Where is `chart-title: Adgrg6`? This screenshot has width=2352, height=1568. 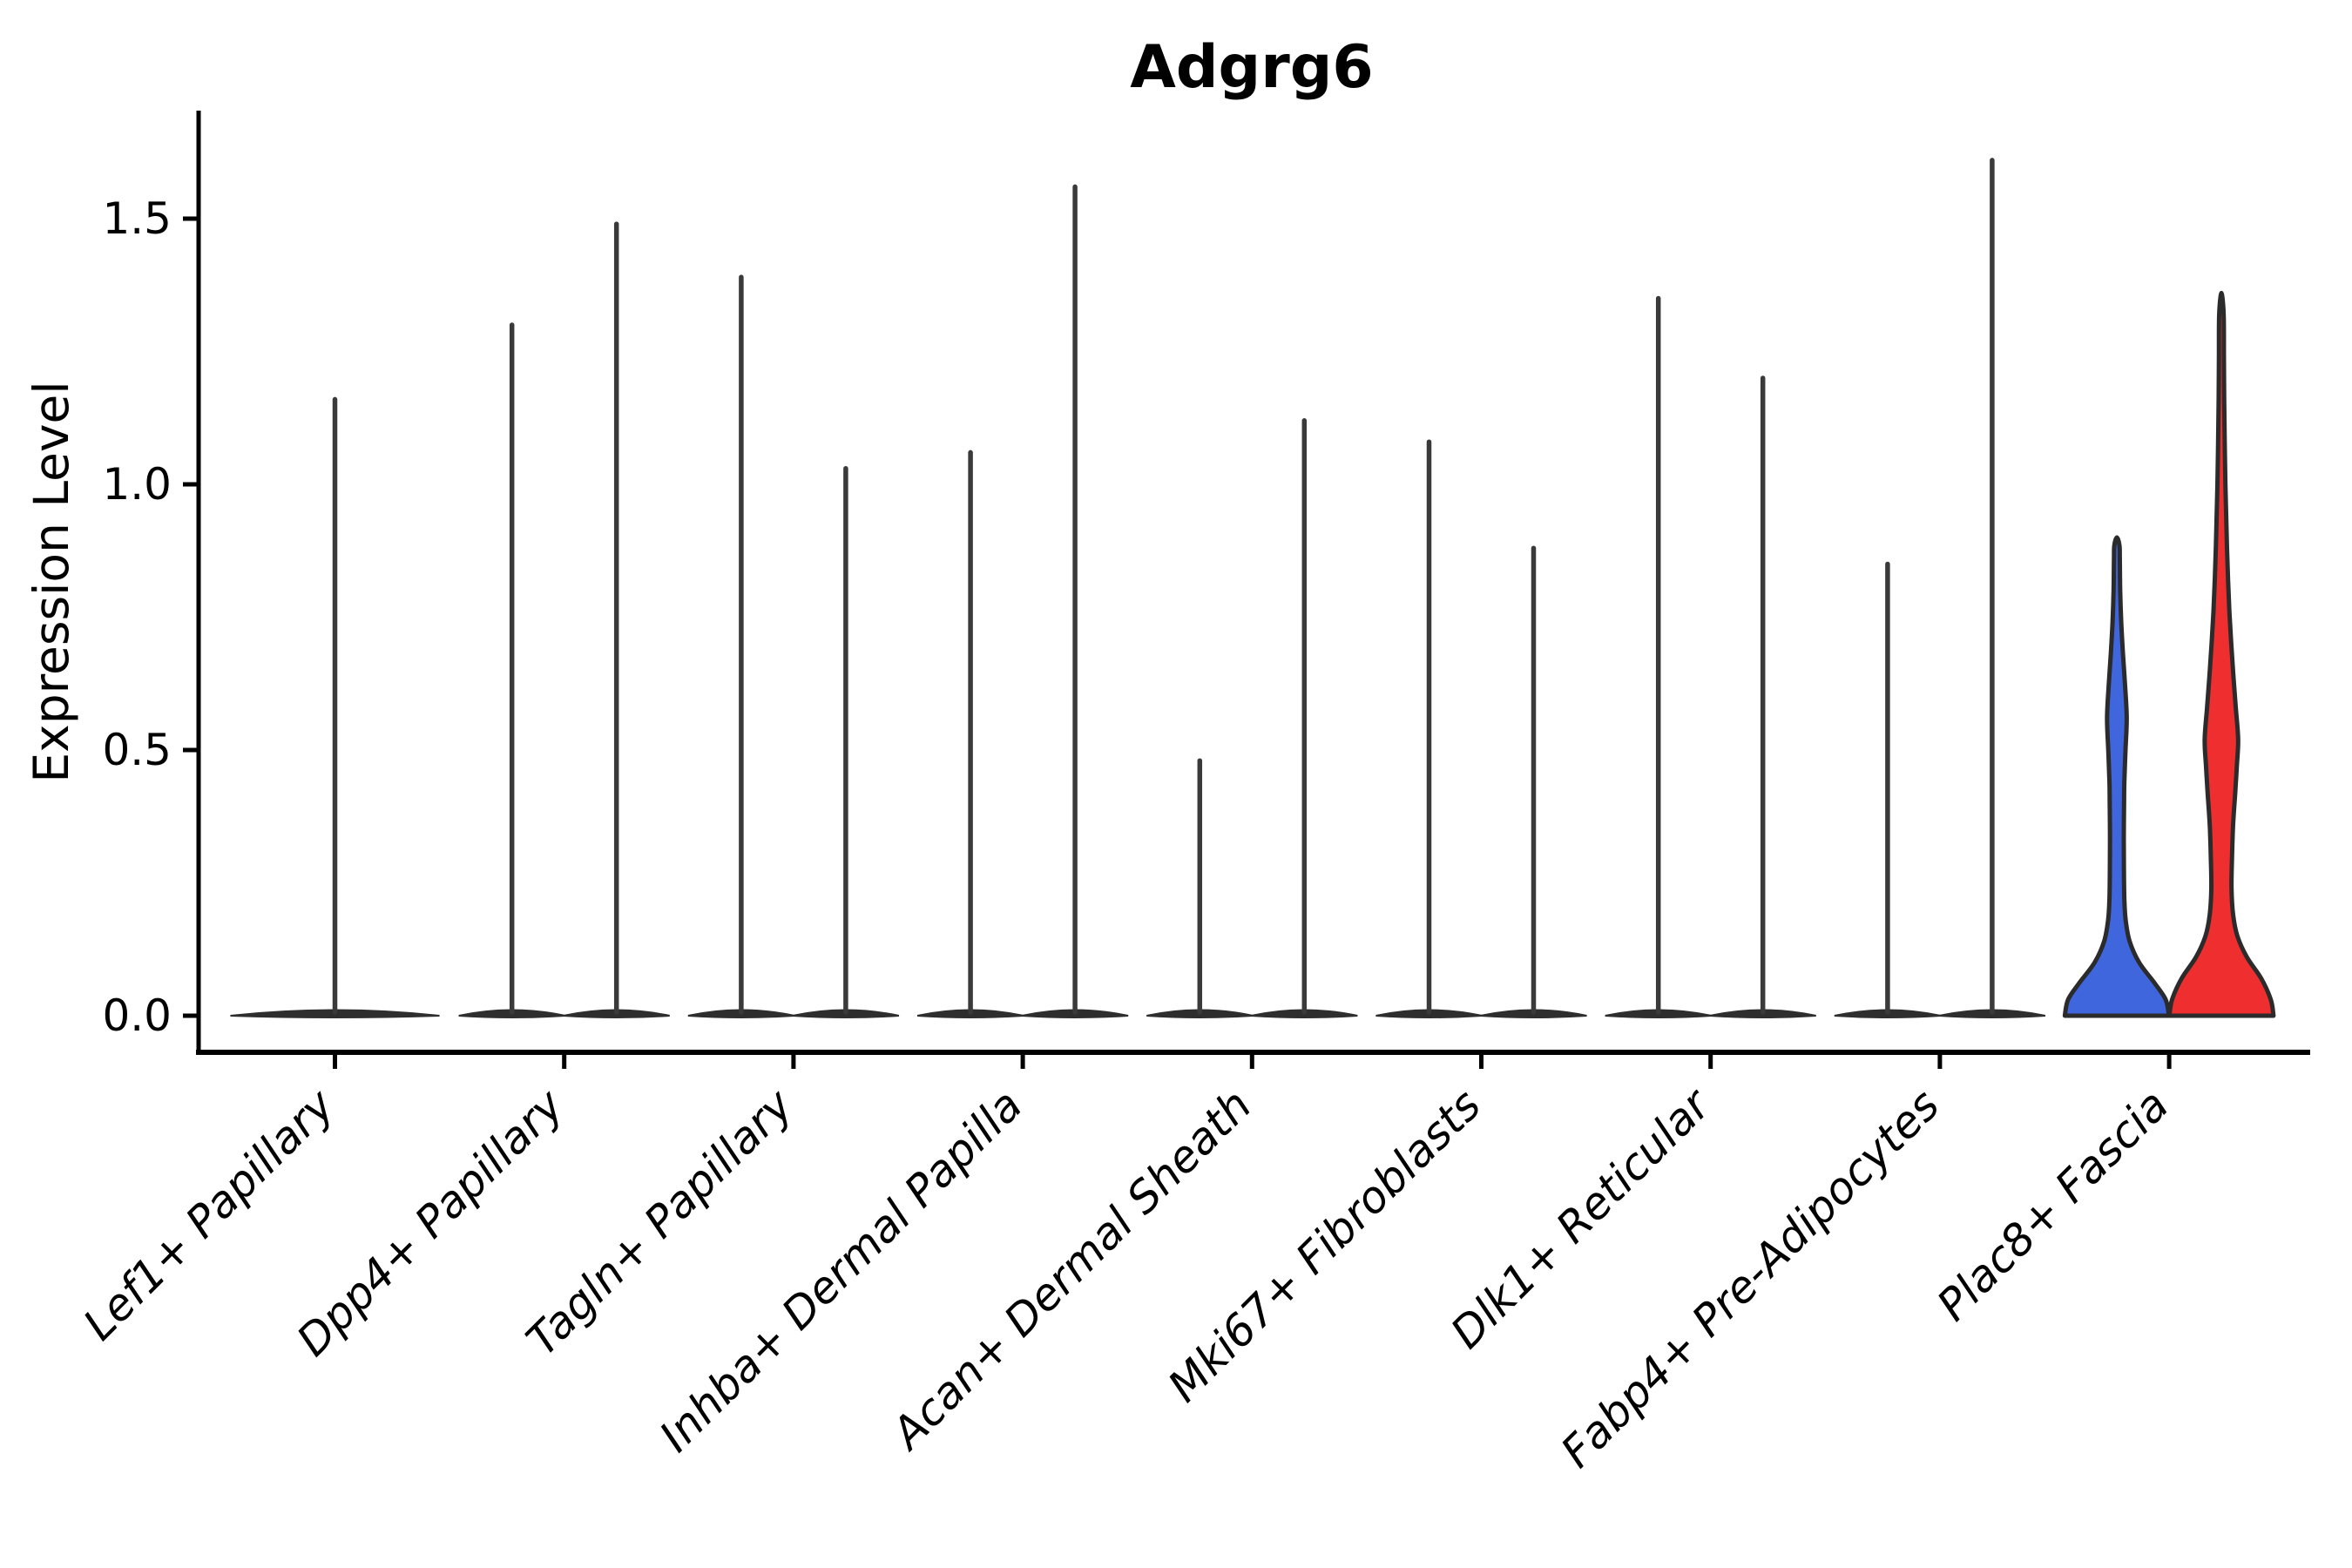
chart-title: Adgrg6 is located at coordinates (1252, 67).